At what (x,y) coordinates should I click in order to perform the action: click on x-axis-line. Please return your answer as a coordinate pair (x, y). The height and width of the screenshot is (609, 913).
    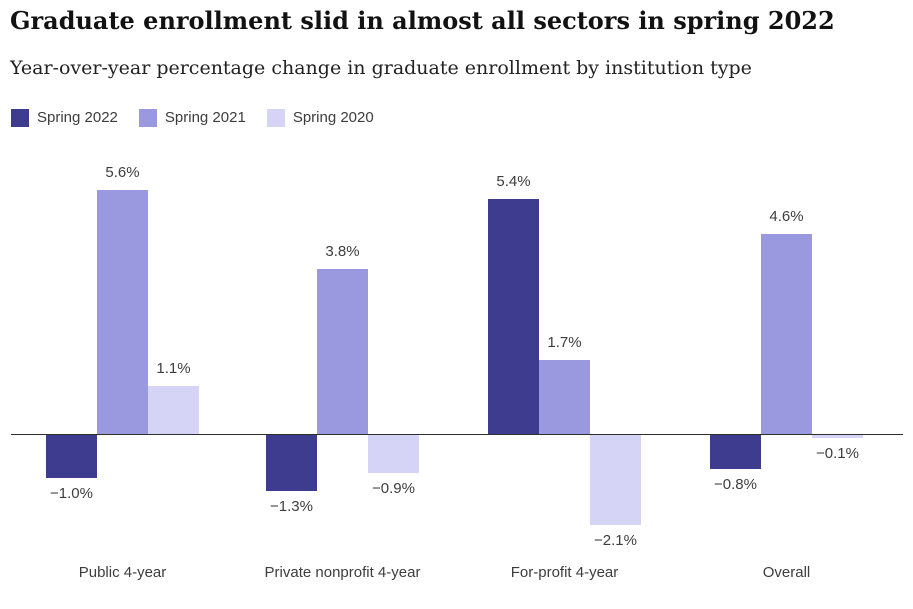
    Looking at the image, I should click on (457, 434).